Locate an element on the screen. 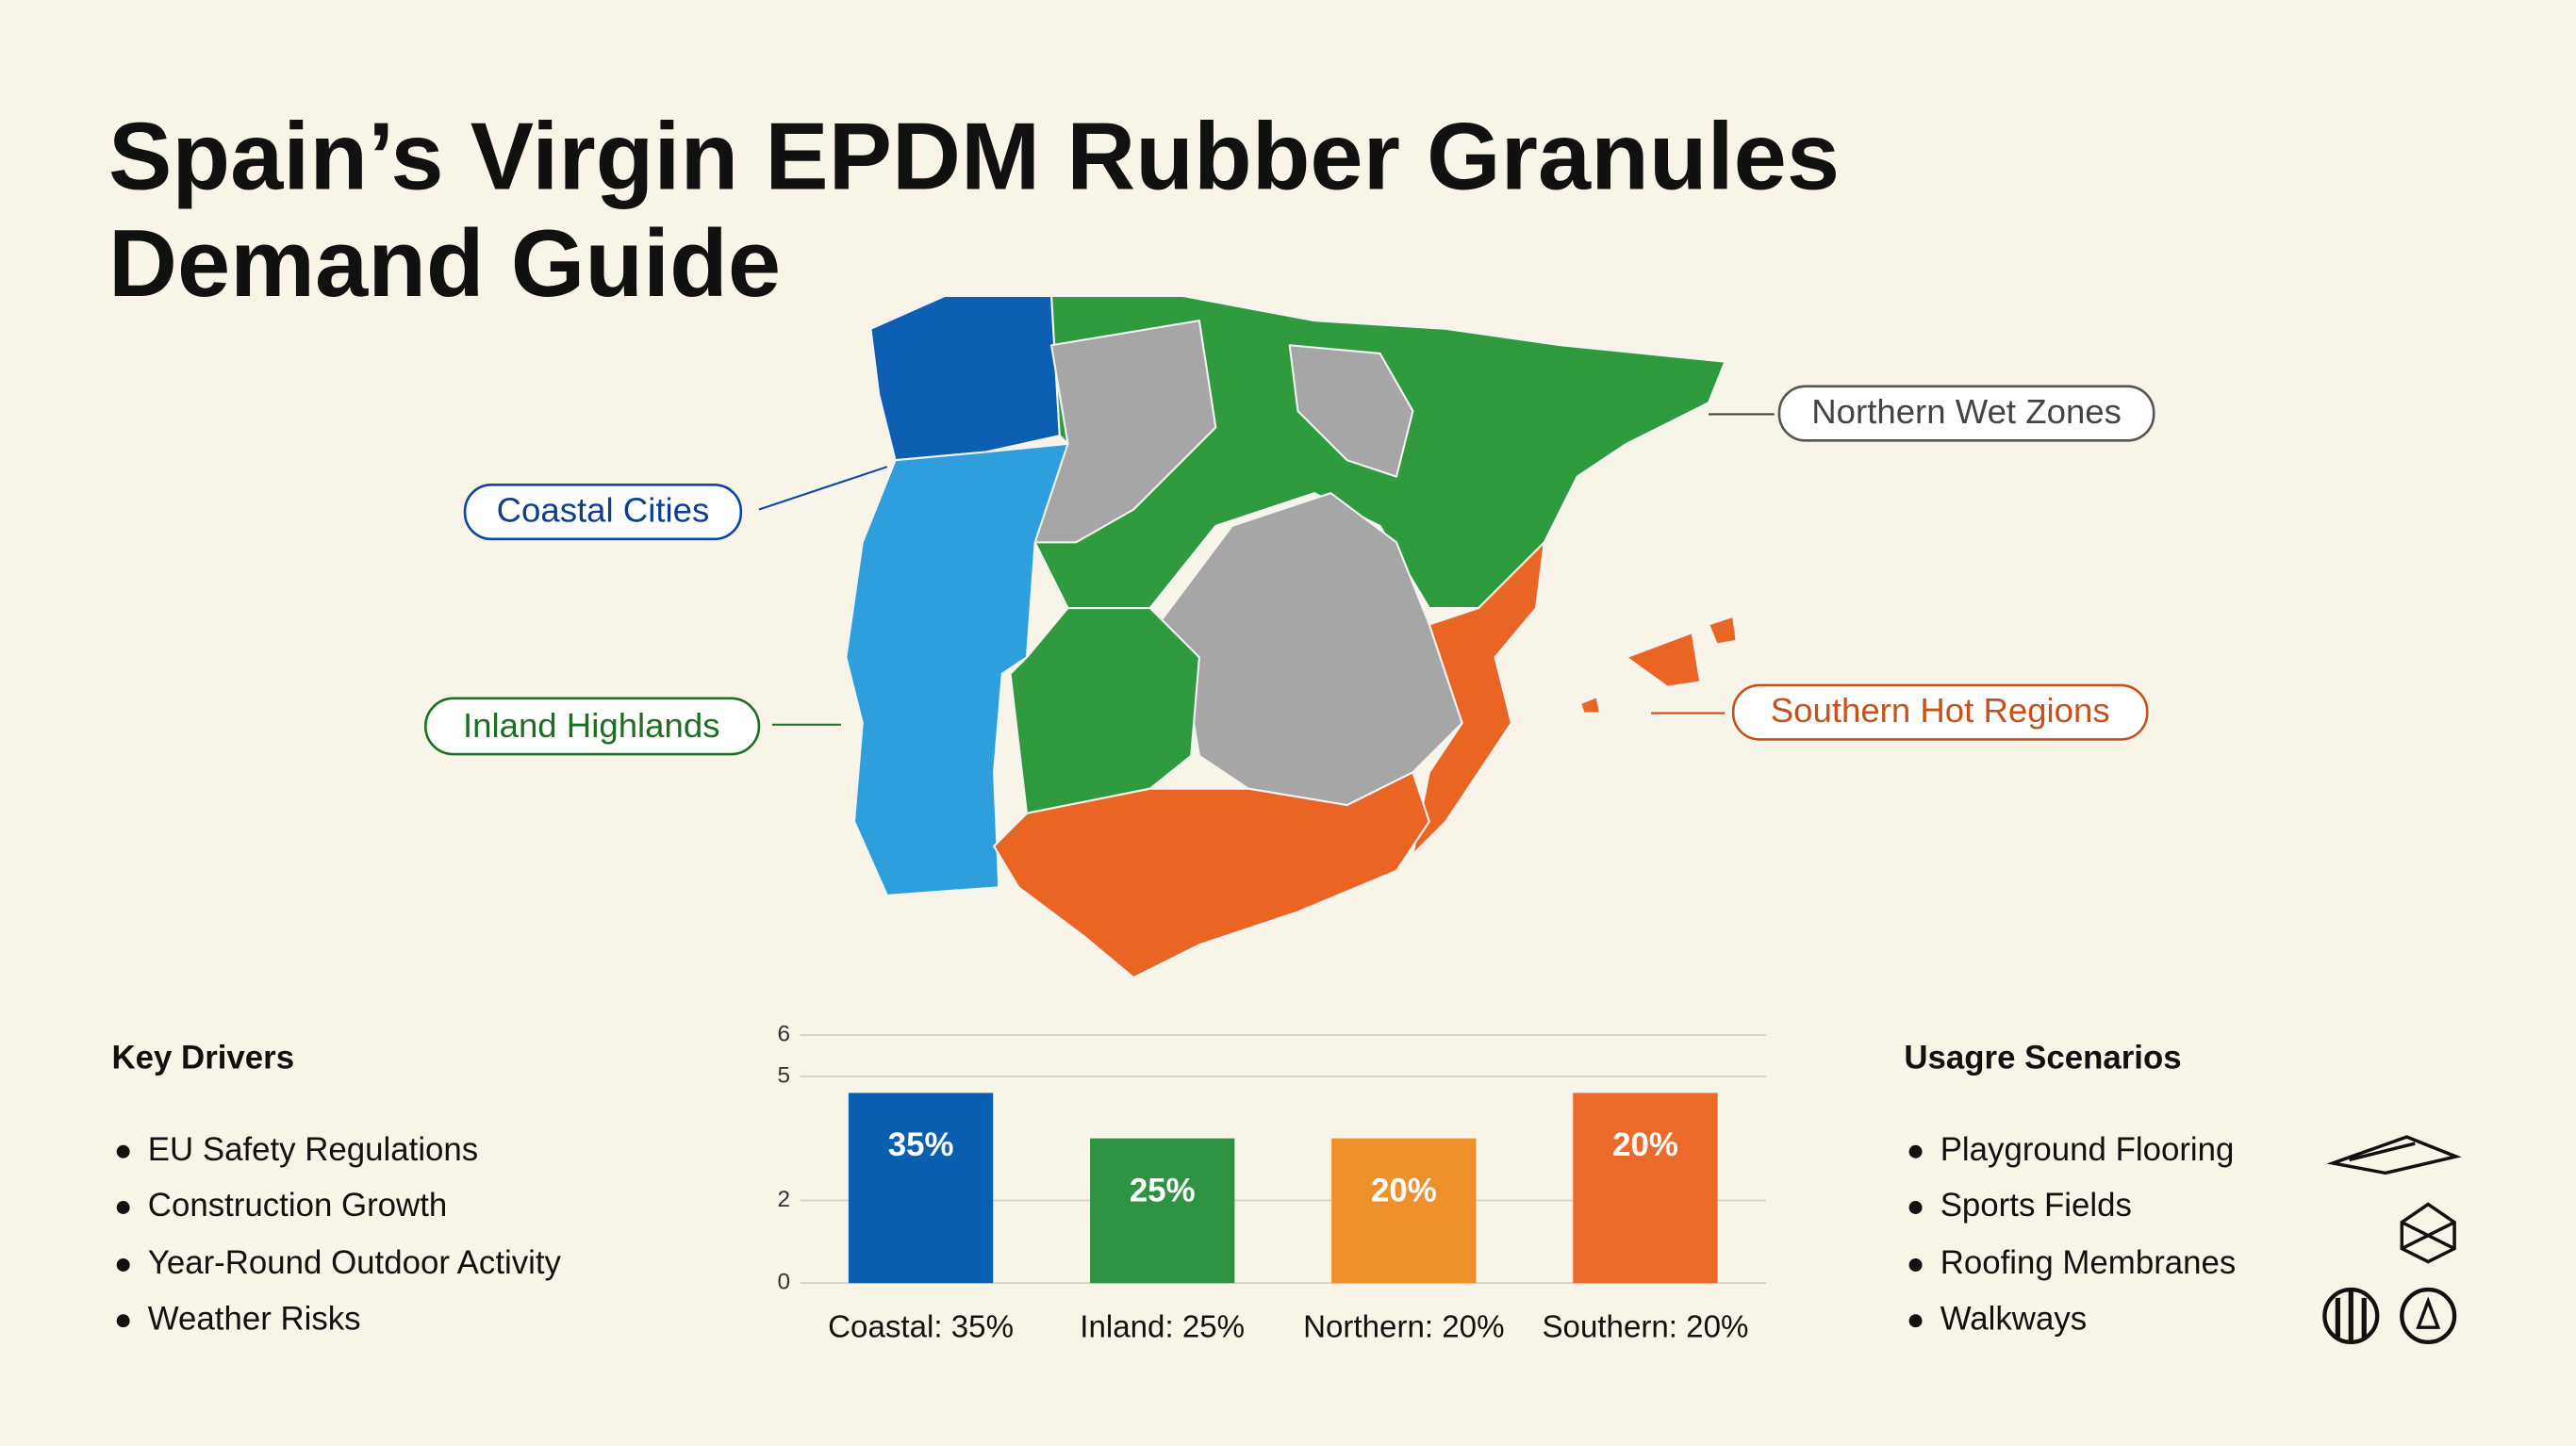 Image resolution: width=2576 pixels, height=1446 pixels. region-south is located at coordinates (1211, 875).